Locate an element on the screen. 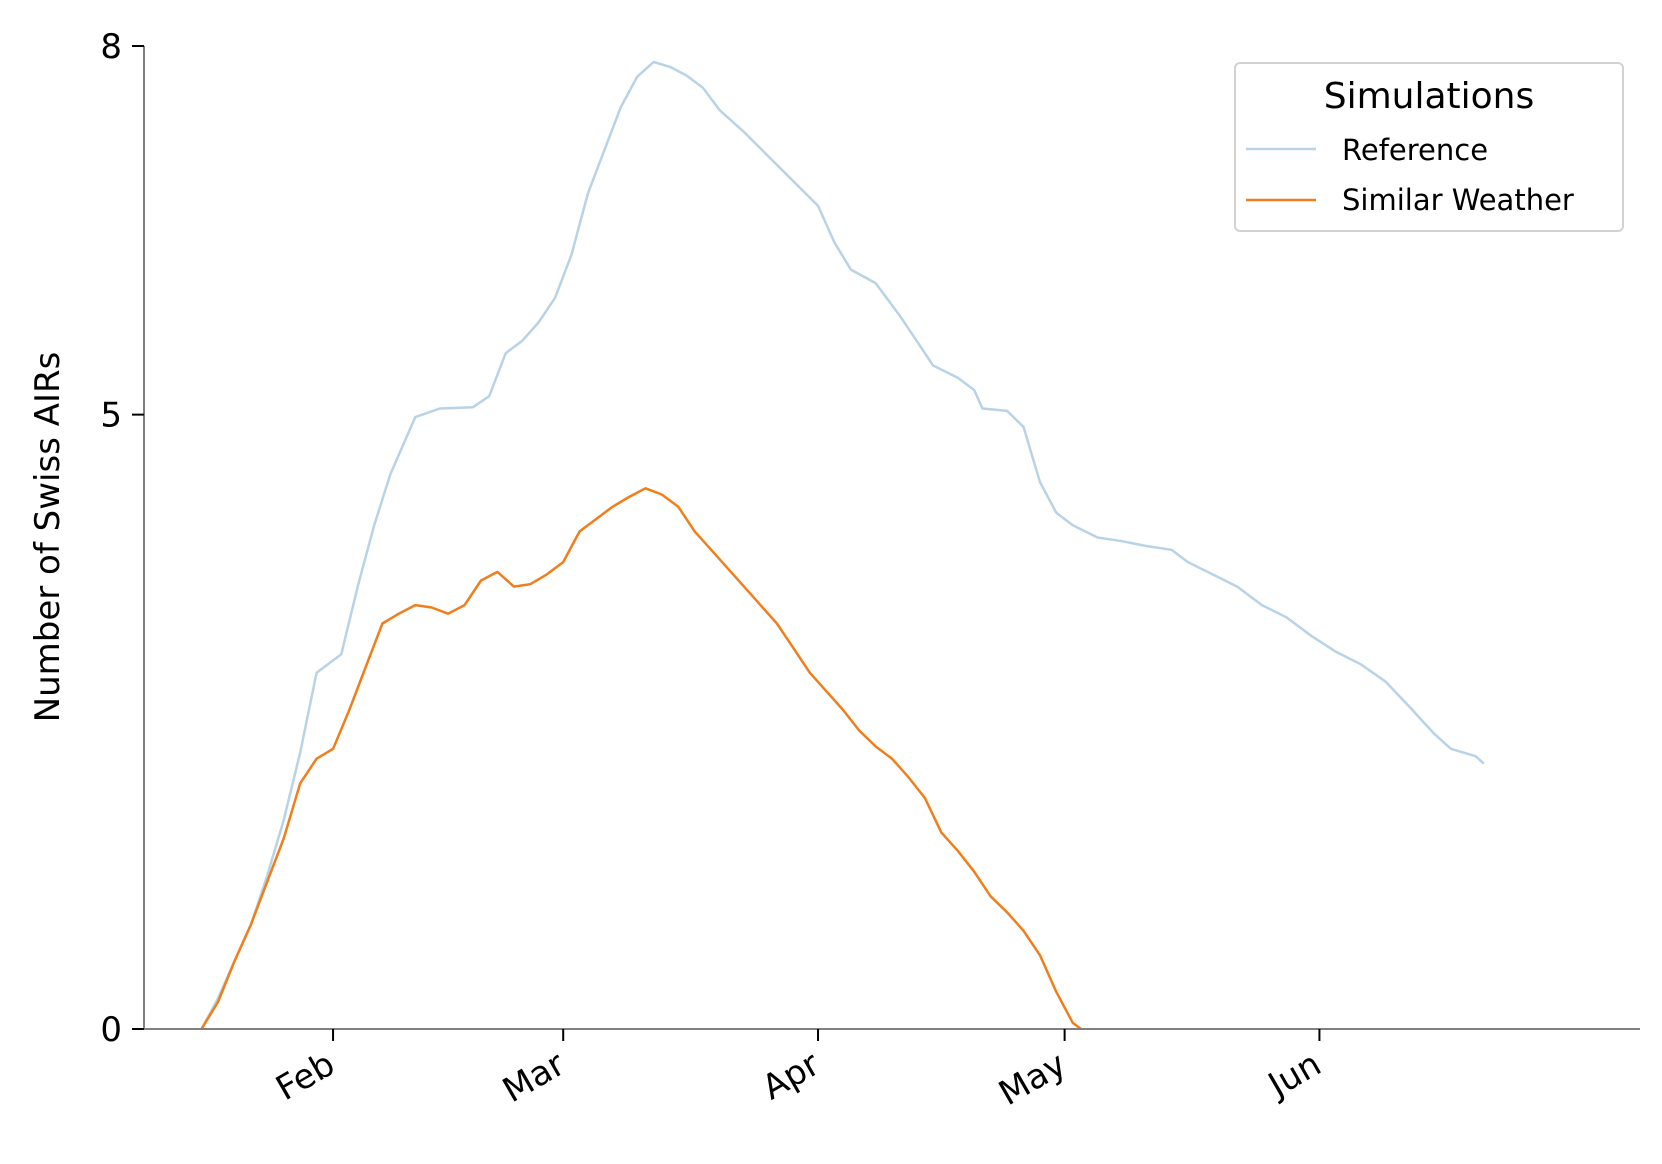  x-tick-label: Apr is located at coordinates (791, 1076).